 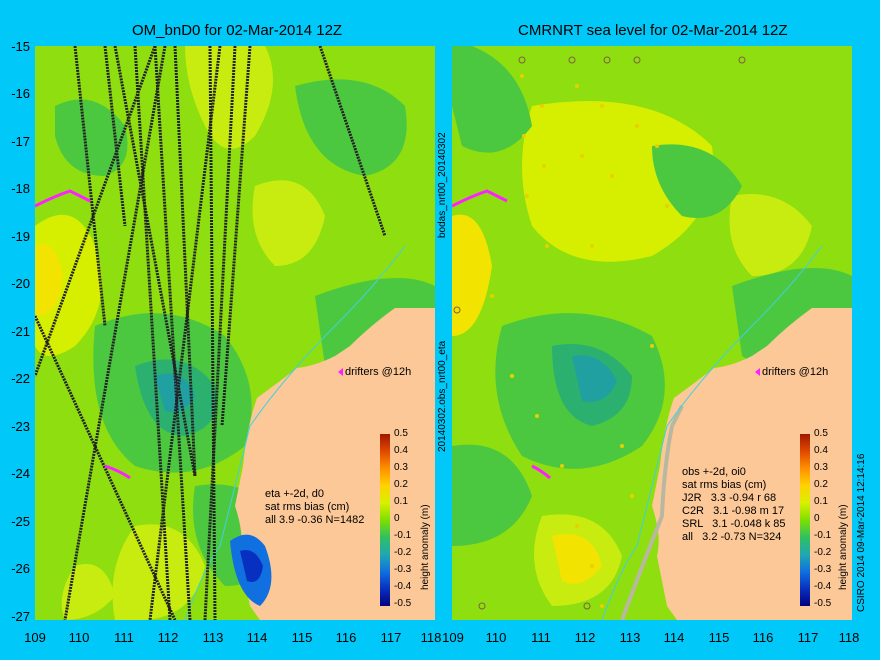 What do you see at coordinates (20, 473) in the screenshot?
I see `lat-tick: -24` at bounding box center [20, 473].